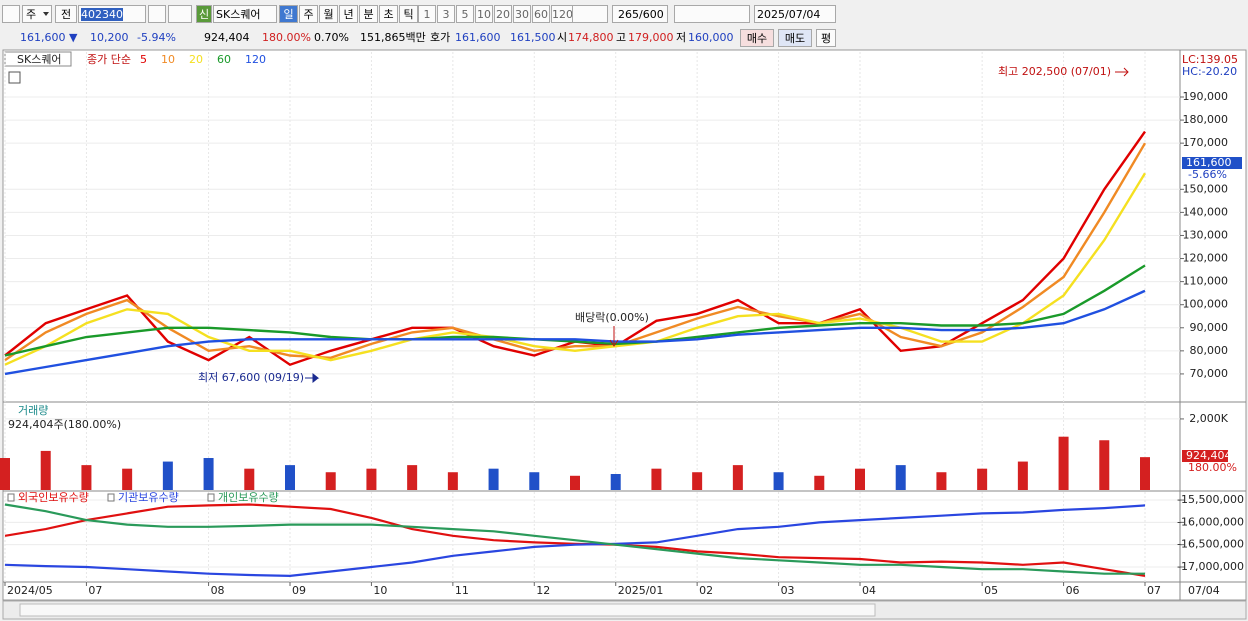  I want to click on period-button: 일, so click(288, 14).